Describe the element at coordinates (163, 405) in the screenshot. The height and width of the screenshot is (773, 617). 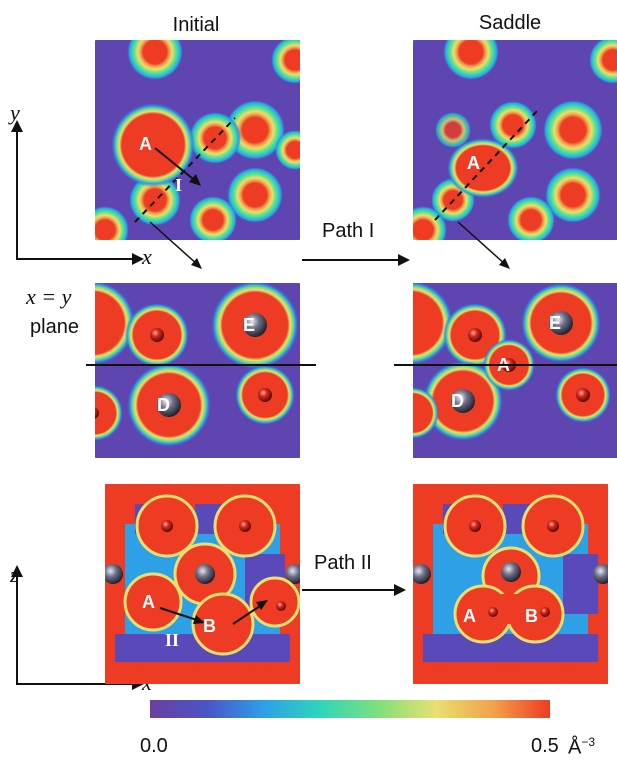
I see `atom-label-d: D` at that location.